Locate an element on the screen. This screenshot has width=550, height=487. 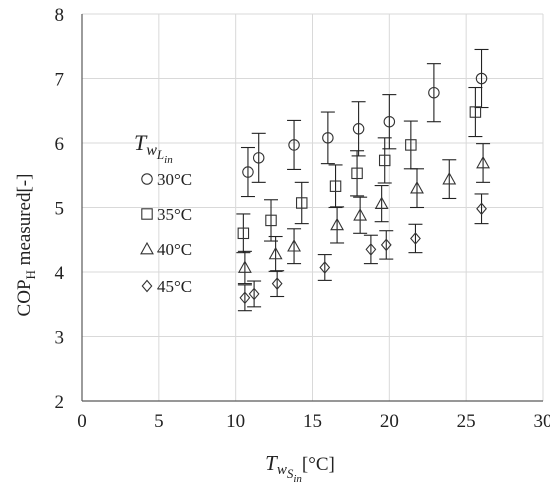
legend-label: 35°C is located at coordinates (174, 214).